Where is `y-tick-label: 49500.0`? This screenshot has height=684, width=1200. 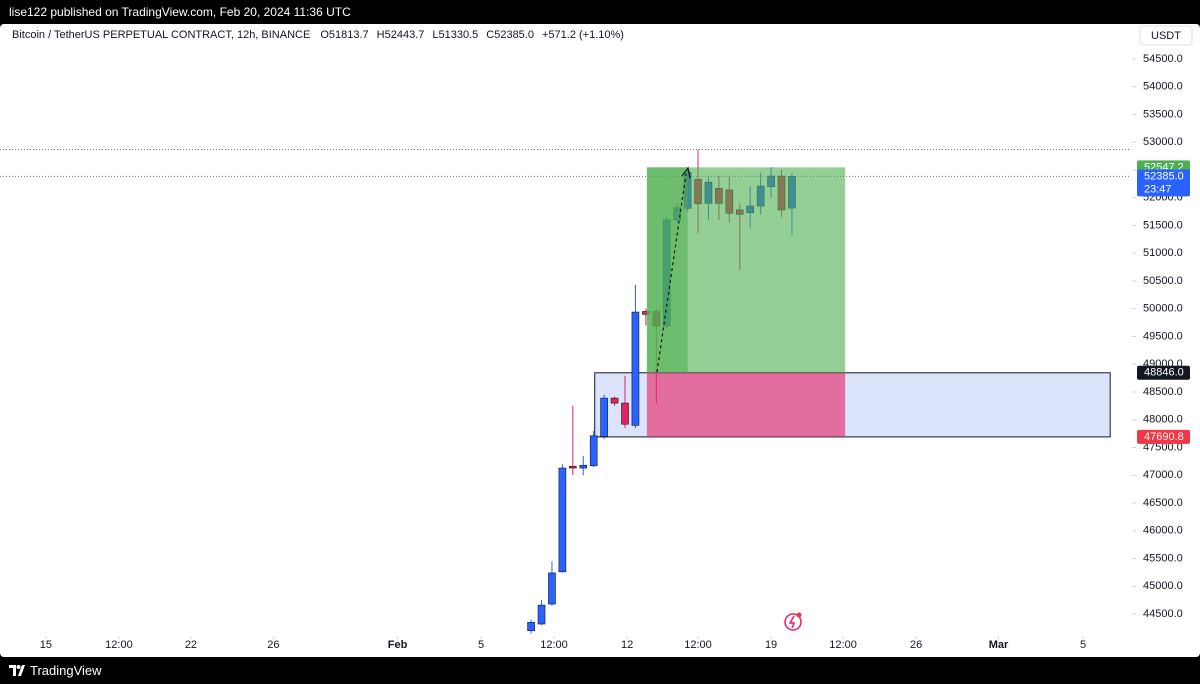 y-tick-label: 49500.0 is located at coordinates (1163, 336).